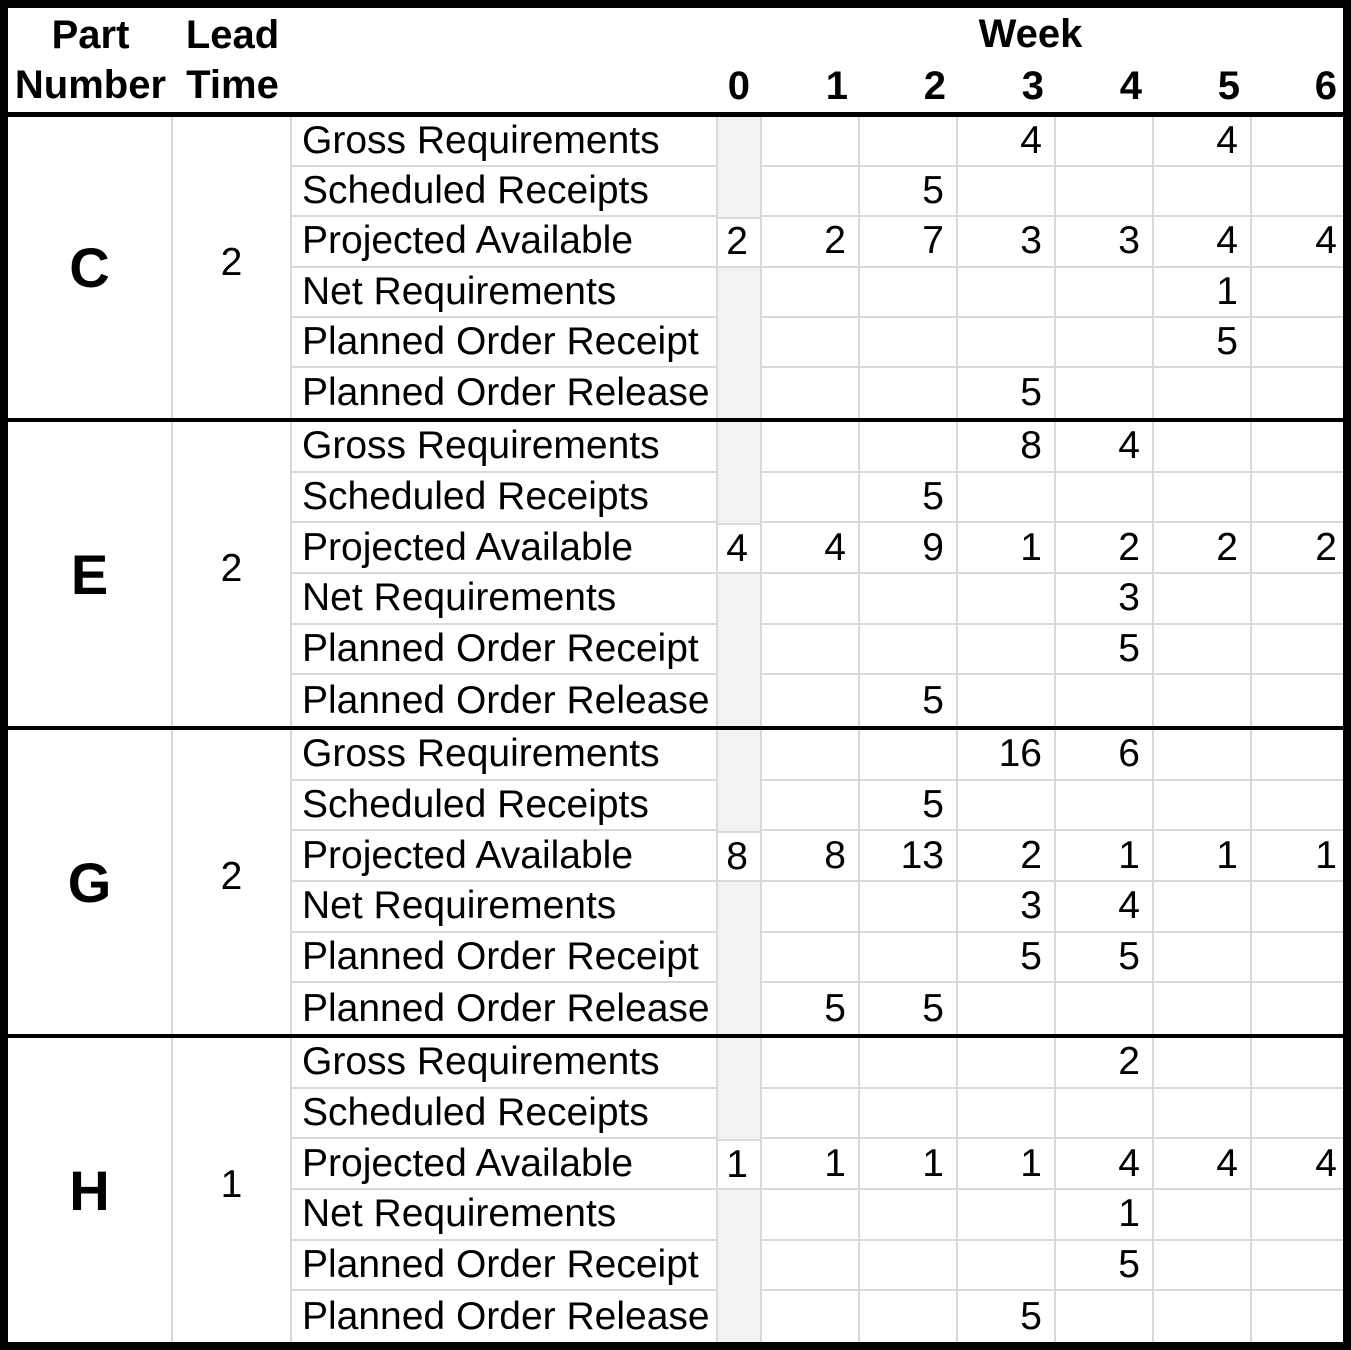 This screenshot has width=1351, height=1350. What do you see at coordinates (90, 85) in the screenshot?
I see `part-number-header-line2: Number` at bounding box center [90, 85].